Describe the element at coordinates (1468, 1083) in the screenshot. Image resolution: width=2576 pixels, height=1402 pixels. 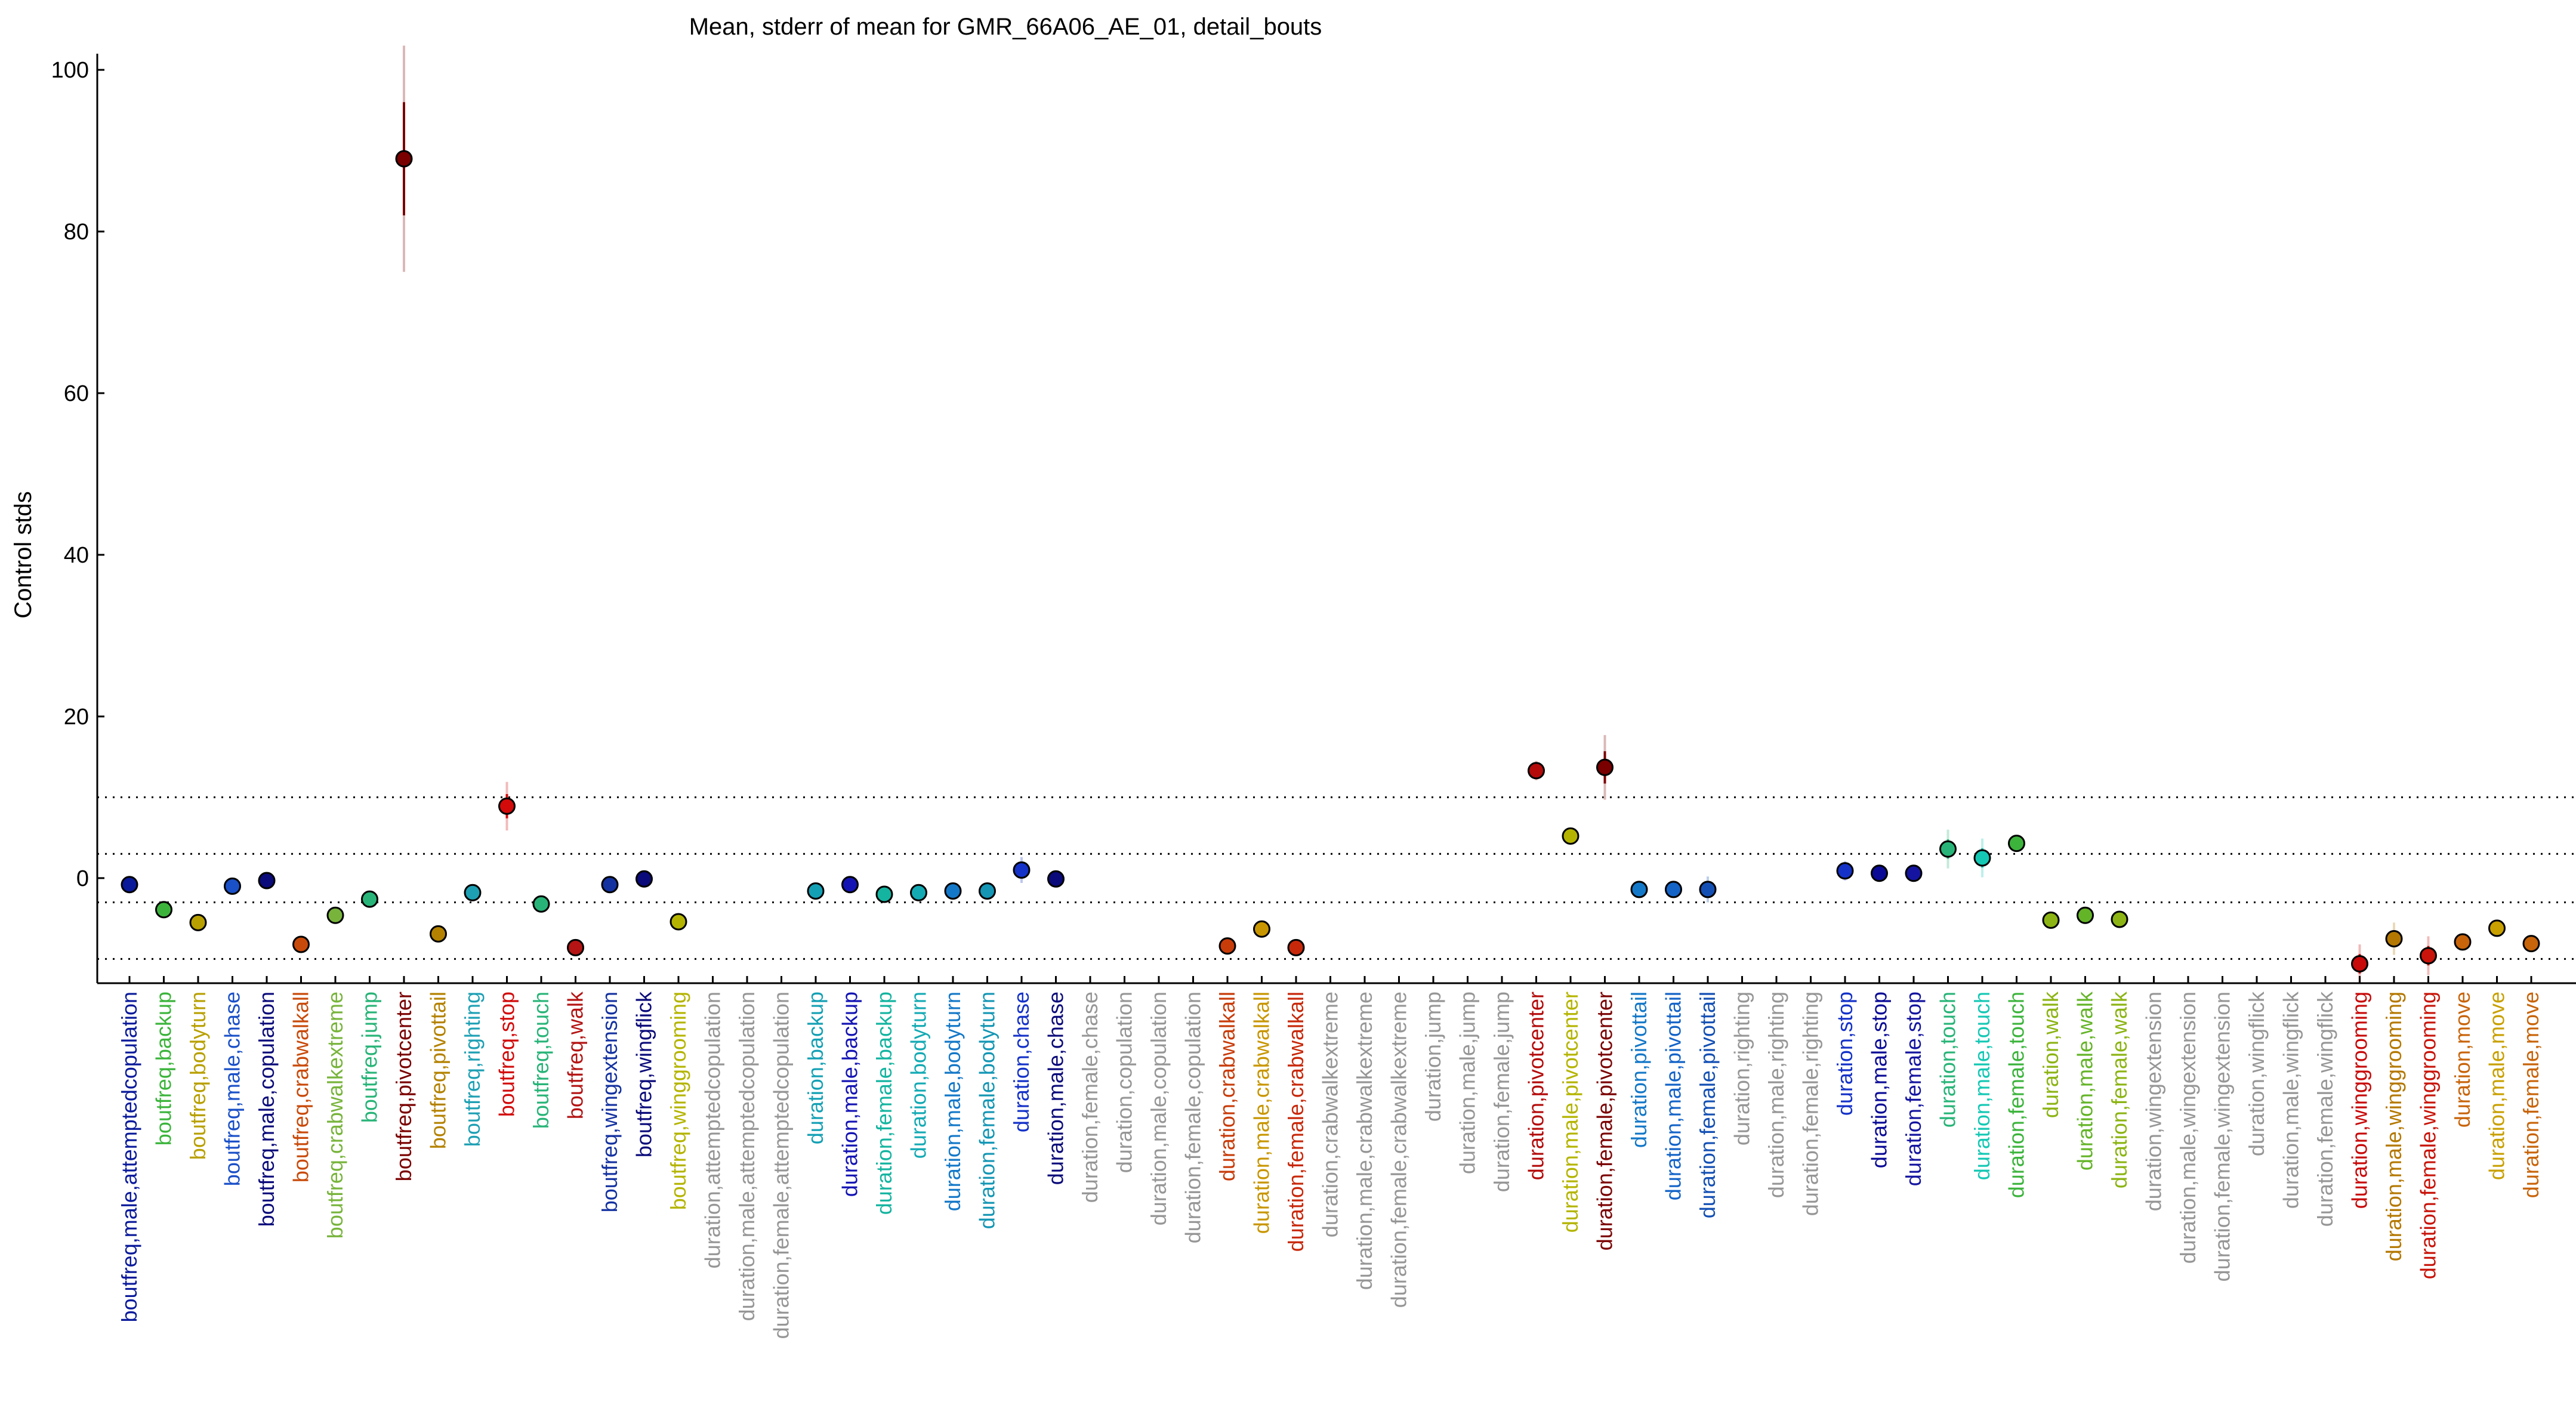
I see `x-tick-label: duration,male,jump` at that location.